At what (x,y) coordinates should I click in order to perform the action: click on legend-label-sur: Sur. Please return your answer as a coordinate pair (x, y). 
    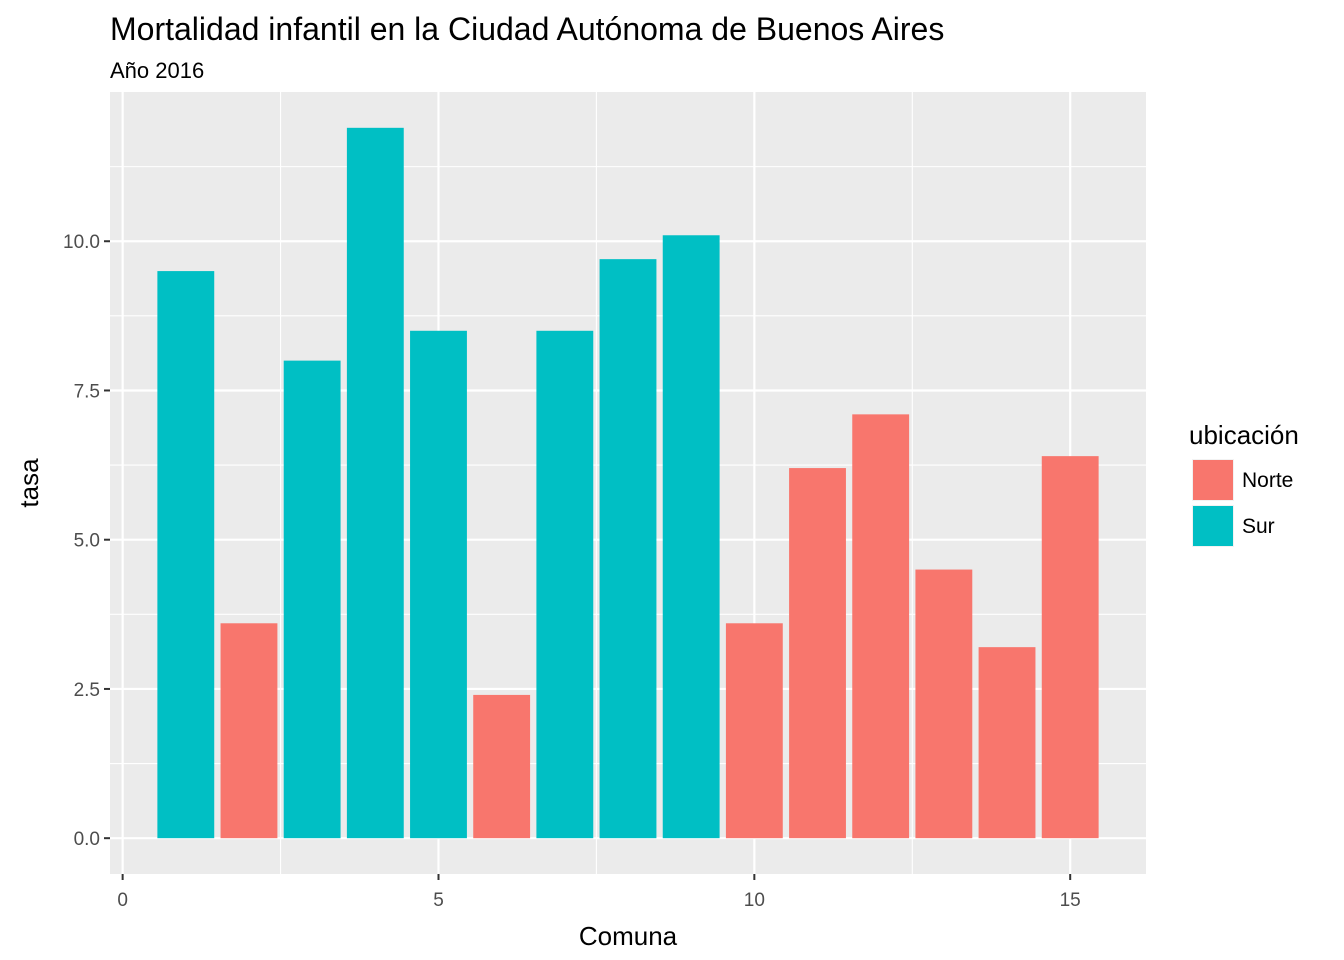
    Looking at the image, I should click on (1258, 526).